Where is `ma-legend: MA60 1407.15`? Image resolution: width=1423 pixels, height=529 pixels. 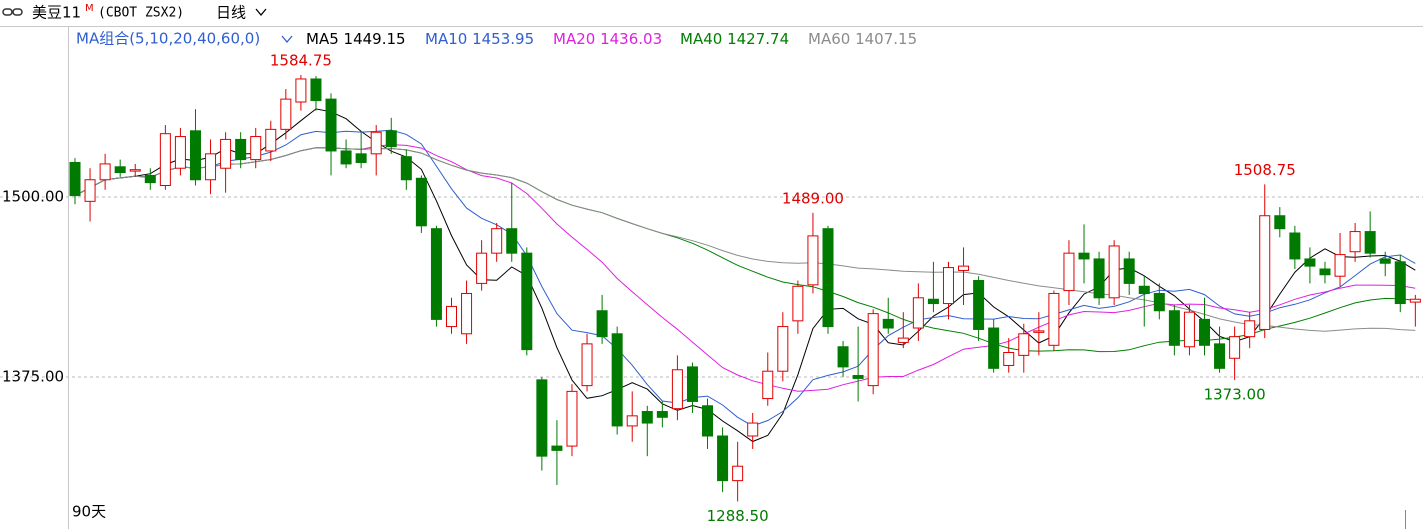
ma-legend: MA60 1407.15 is located at coordinates (862, 39).